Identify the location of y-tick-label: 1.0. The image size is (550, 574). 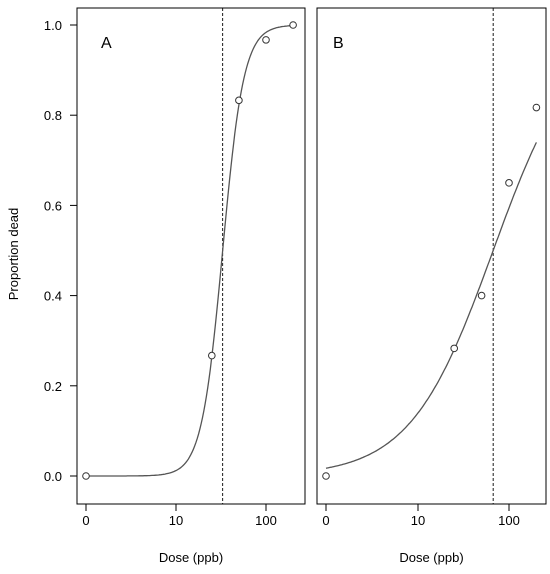
(53, 25).